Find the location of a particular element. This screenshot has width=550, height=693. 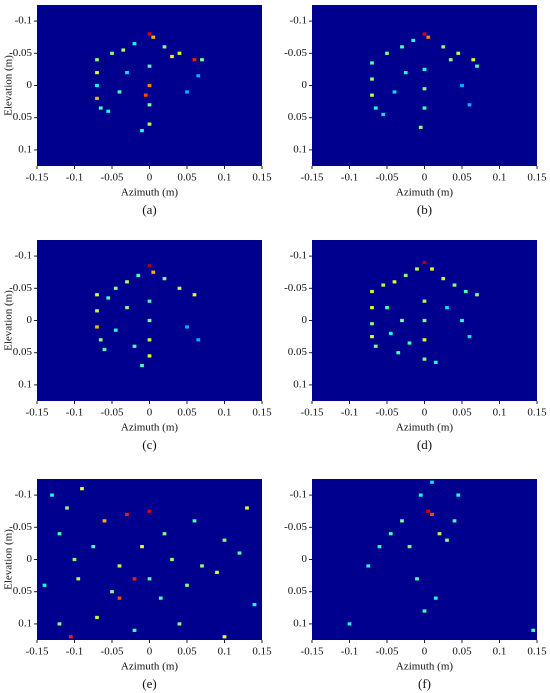

x-tick-label: 0.1 is located at coordinates (225, 652).